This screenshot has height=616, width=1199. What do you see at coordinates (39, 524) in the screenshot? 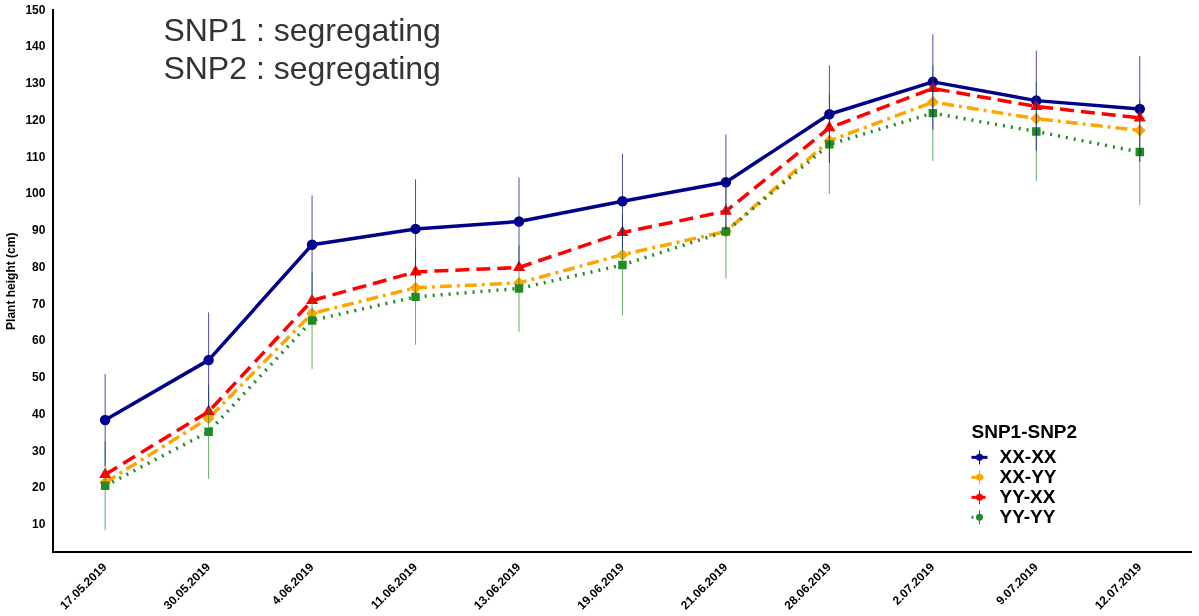
I see `y-tick-label: 10` at bounding box center [39, 524].